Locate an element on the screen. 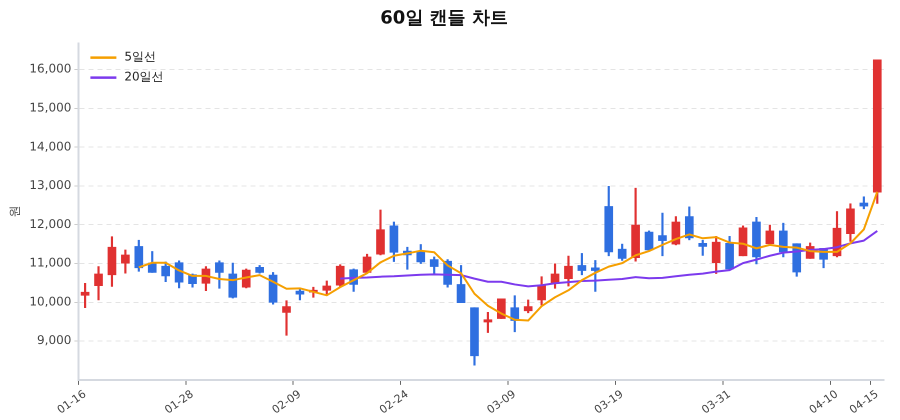 The image size is (900, 420). y-tick-label: 13,000 is located at coordinates (50, 185).